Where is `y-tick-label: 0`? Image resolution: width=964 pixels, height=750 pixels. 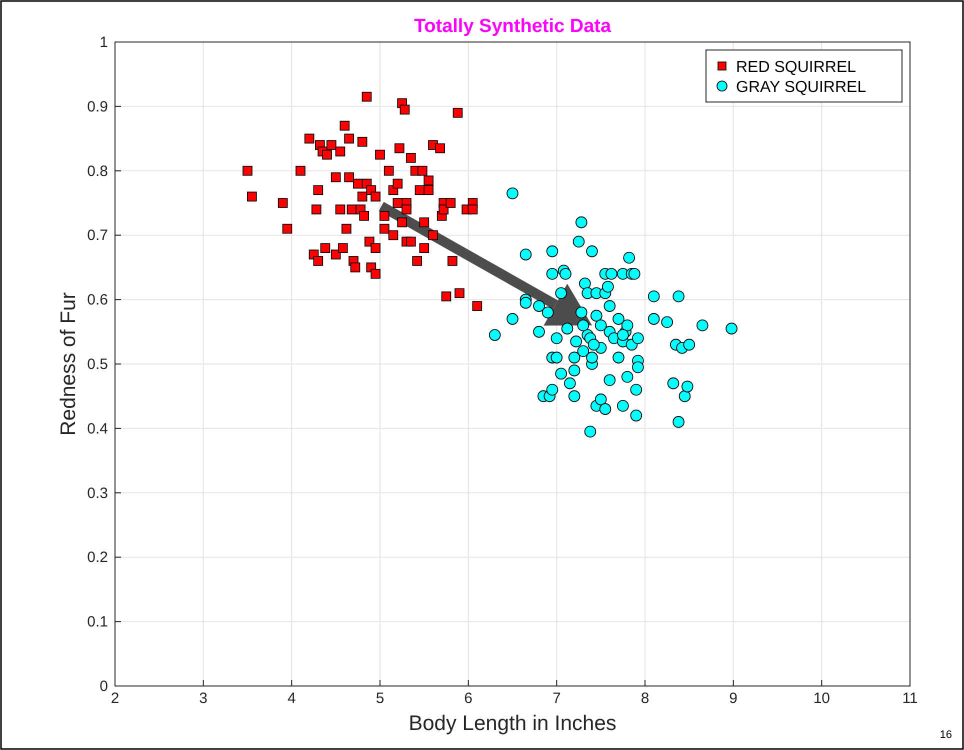 y-tick-label: 0 is located at coordinates (104, 686).